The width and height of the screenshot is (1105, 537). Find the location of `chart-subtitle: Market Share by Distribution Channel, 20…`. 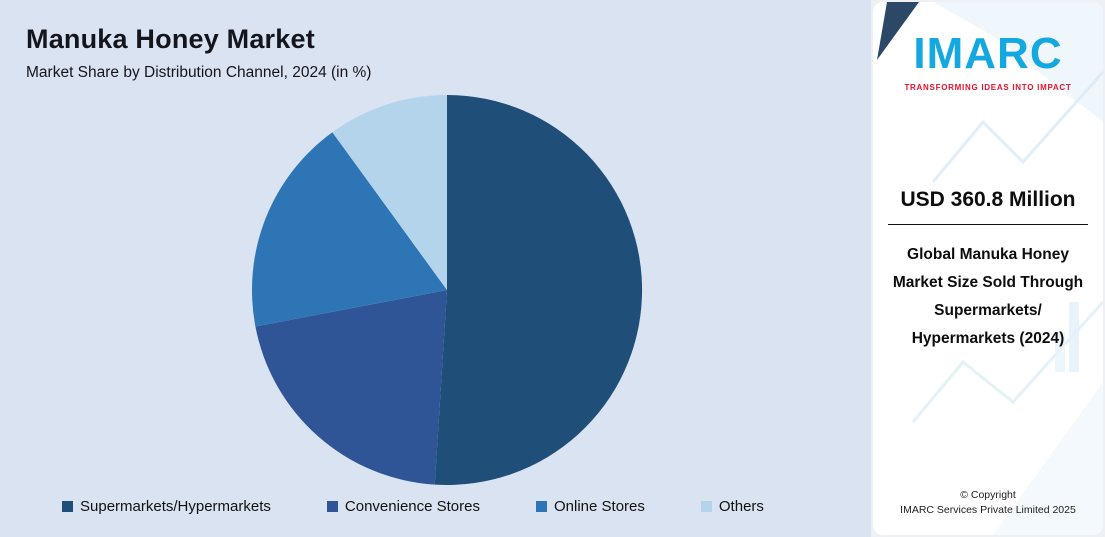

chart-subtitle: Market Share by Distribution Channel, 20… is located at coordinates (199, 72).